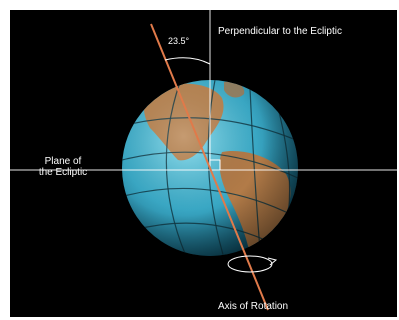 The width and height of the screenshot is (399, 320). Describe the element at coordinates (252, 264) in the screenshot. I see `rotation-arrow` at that location.